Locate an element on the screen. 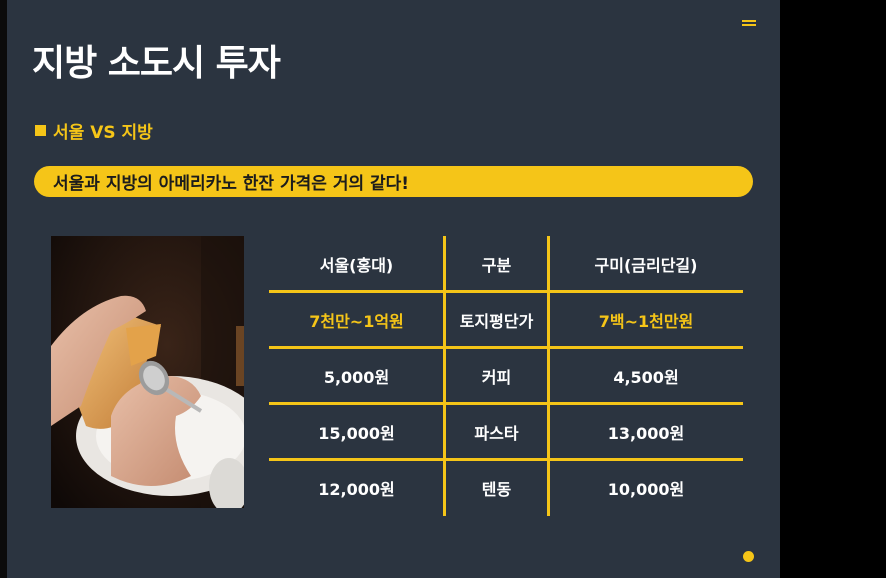 The height and width of the screenshot is (578, 886). hamburger-icon is located at coordinates (749, 25).